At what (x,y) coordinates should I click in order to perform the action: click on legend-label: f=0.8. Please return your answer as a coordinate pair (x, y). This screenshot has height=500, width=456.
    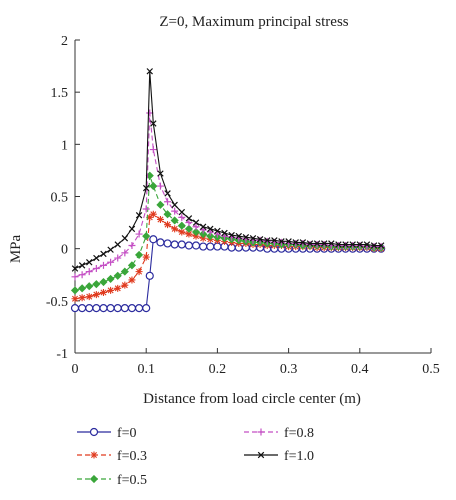
    Looking at the image, I should click on (299, 433).